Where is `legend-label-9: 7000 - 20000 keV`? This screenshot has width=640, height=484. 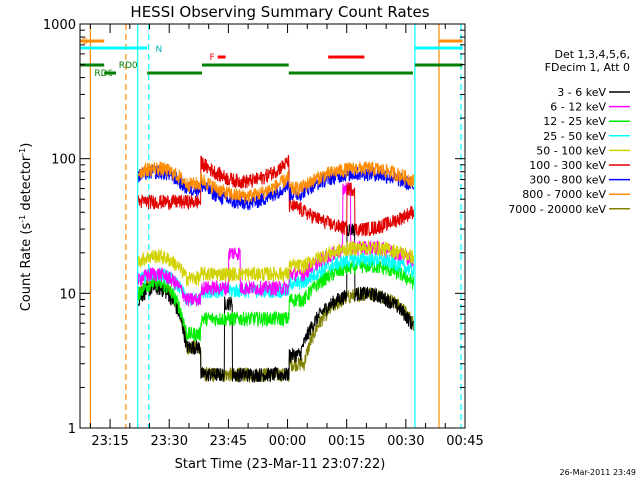 legend-label-9: 7000 - 20000 keV is located at coordinates (557, 209).